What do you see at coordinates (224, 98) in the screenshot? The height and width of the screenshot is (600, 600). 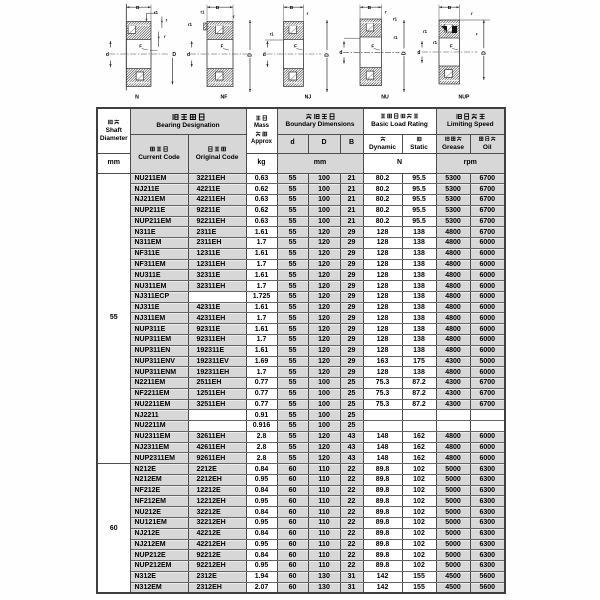 I see `svg-text: NF` at bounding box center [224, 98].